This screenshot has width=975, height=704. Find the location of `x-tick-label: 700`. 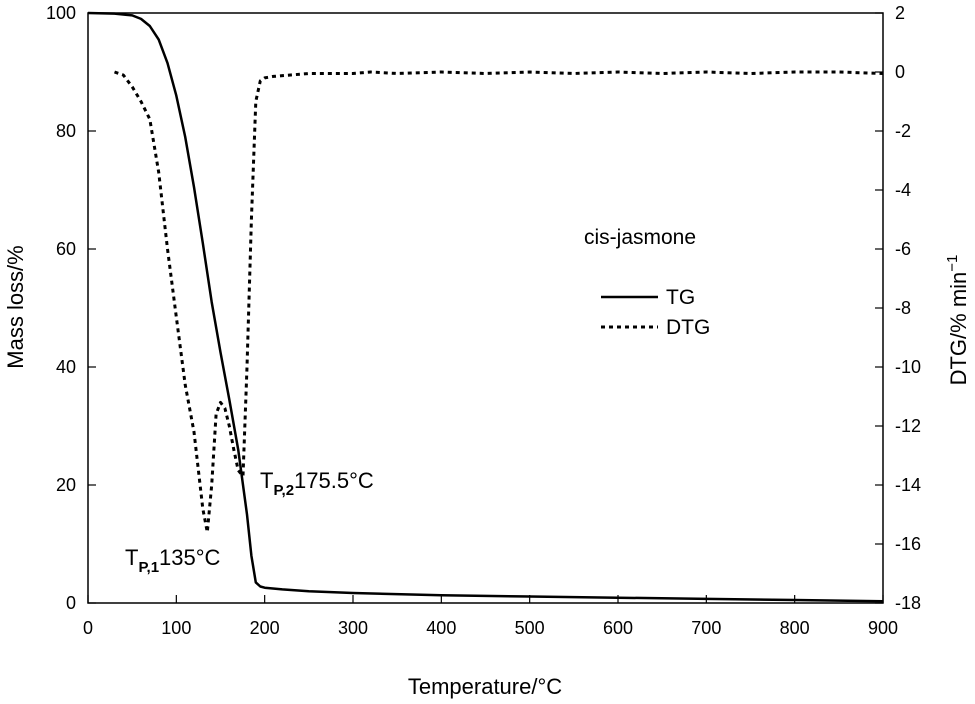

x-tick-label: 700 is located at coordinates (706, 628).